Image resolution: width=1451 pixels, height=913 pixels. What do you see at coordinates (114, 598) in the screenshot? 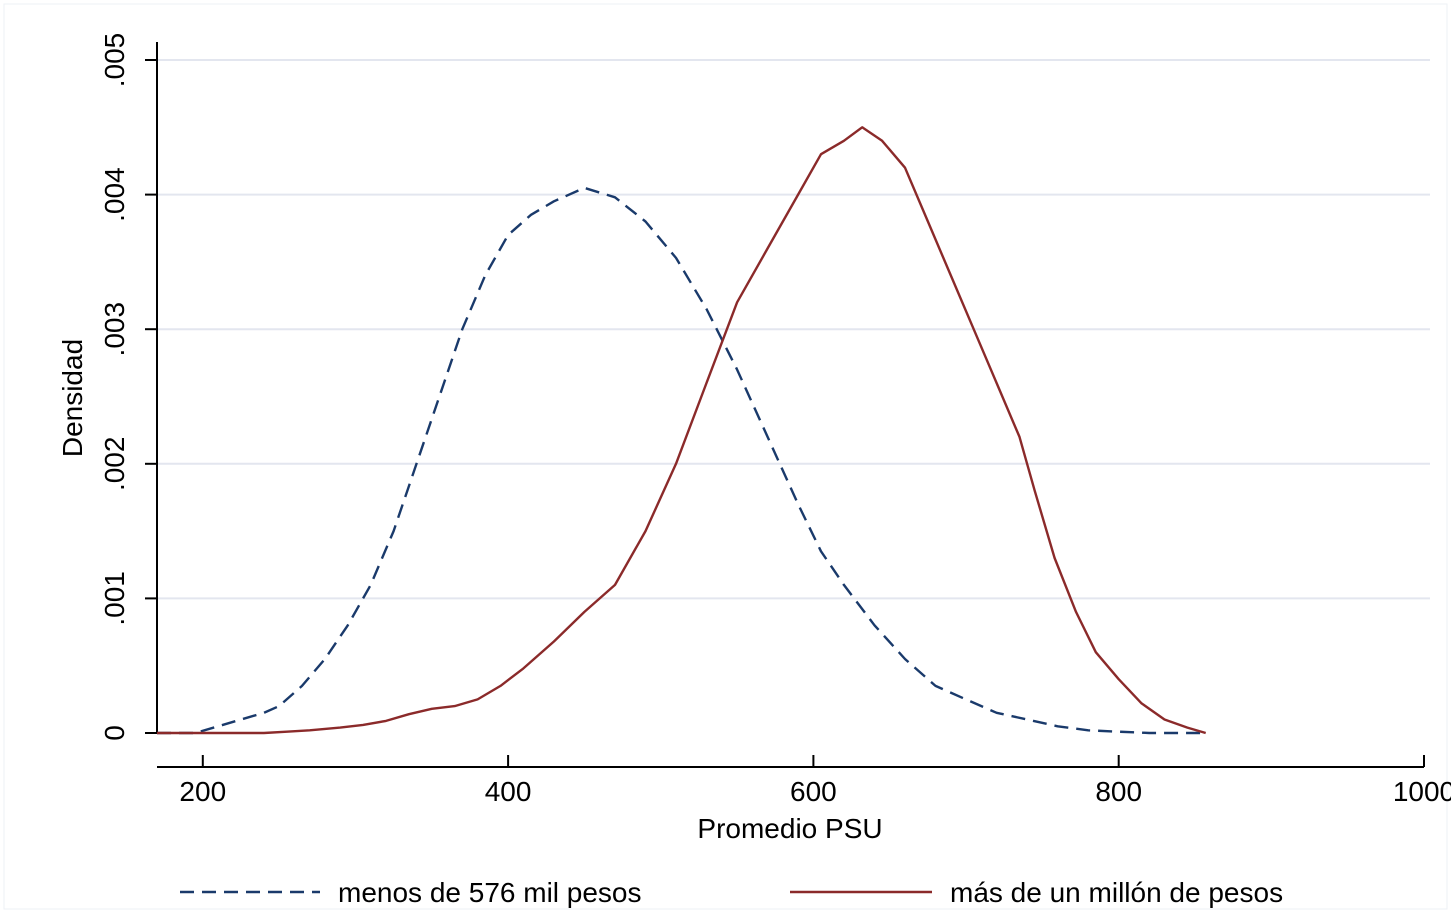
I see `y-tick-label: .001` at bounding box center [114, 598].